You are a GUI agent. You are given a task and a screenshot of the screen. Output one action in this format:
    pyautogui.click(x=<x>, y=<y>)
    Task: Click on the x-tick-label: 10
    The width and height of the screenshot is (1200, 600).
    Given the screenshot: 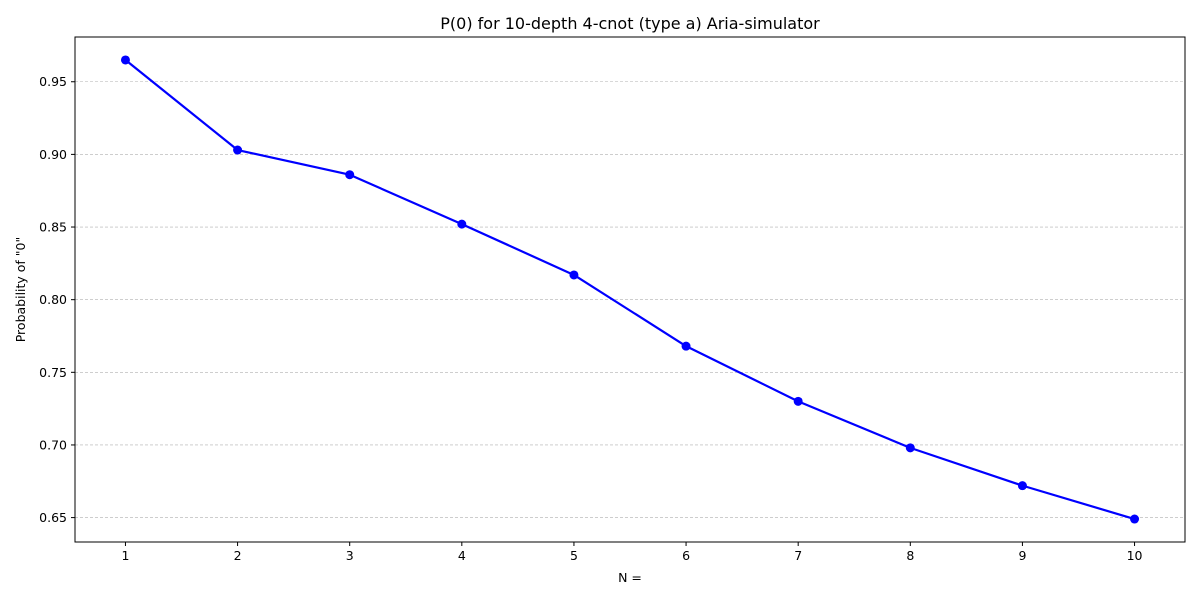 What is the action you would take?
    pyautogui.click(x=1135, y=555)
    